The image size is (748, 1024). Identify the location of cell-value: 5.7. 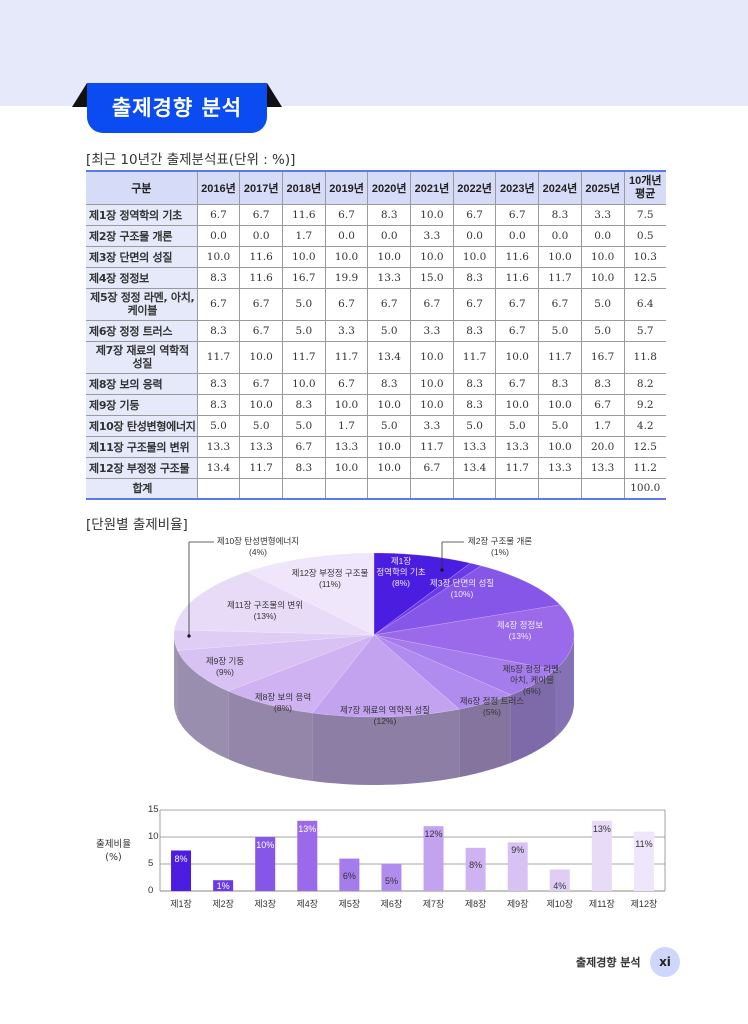
(644, 330).